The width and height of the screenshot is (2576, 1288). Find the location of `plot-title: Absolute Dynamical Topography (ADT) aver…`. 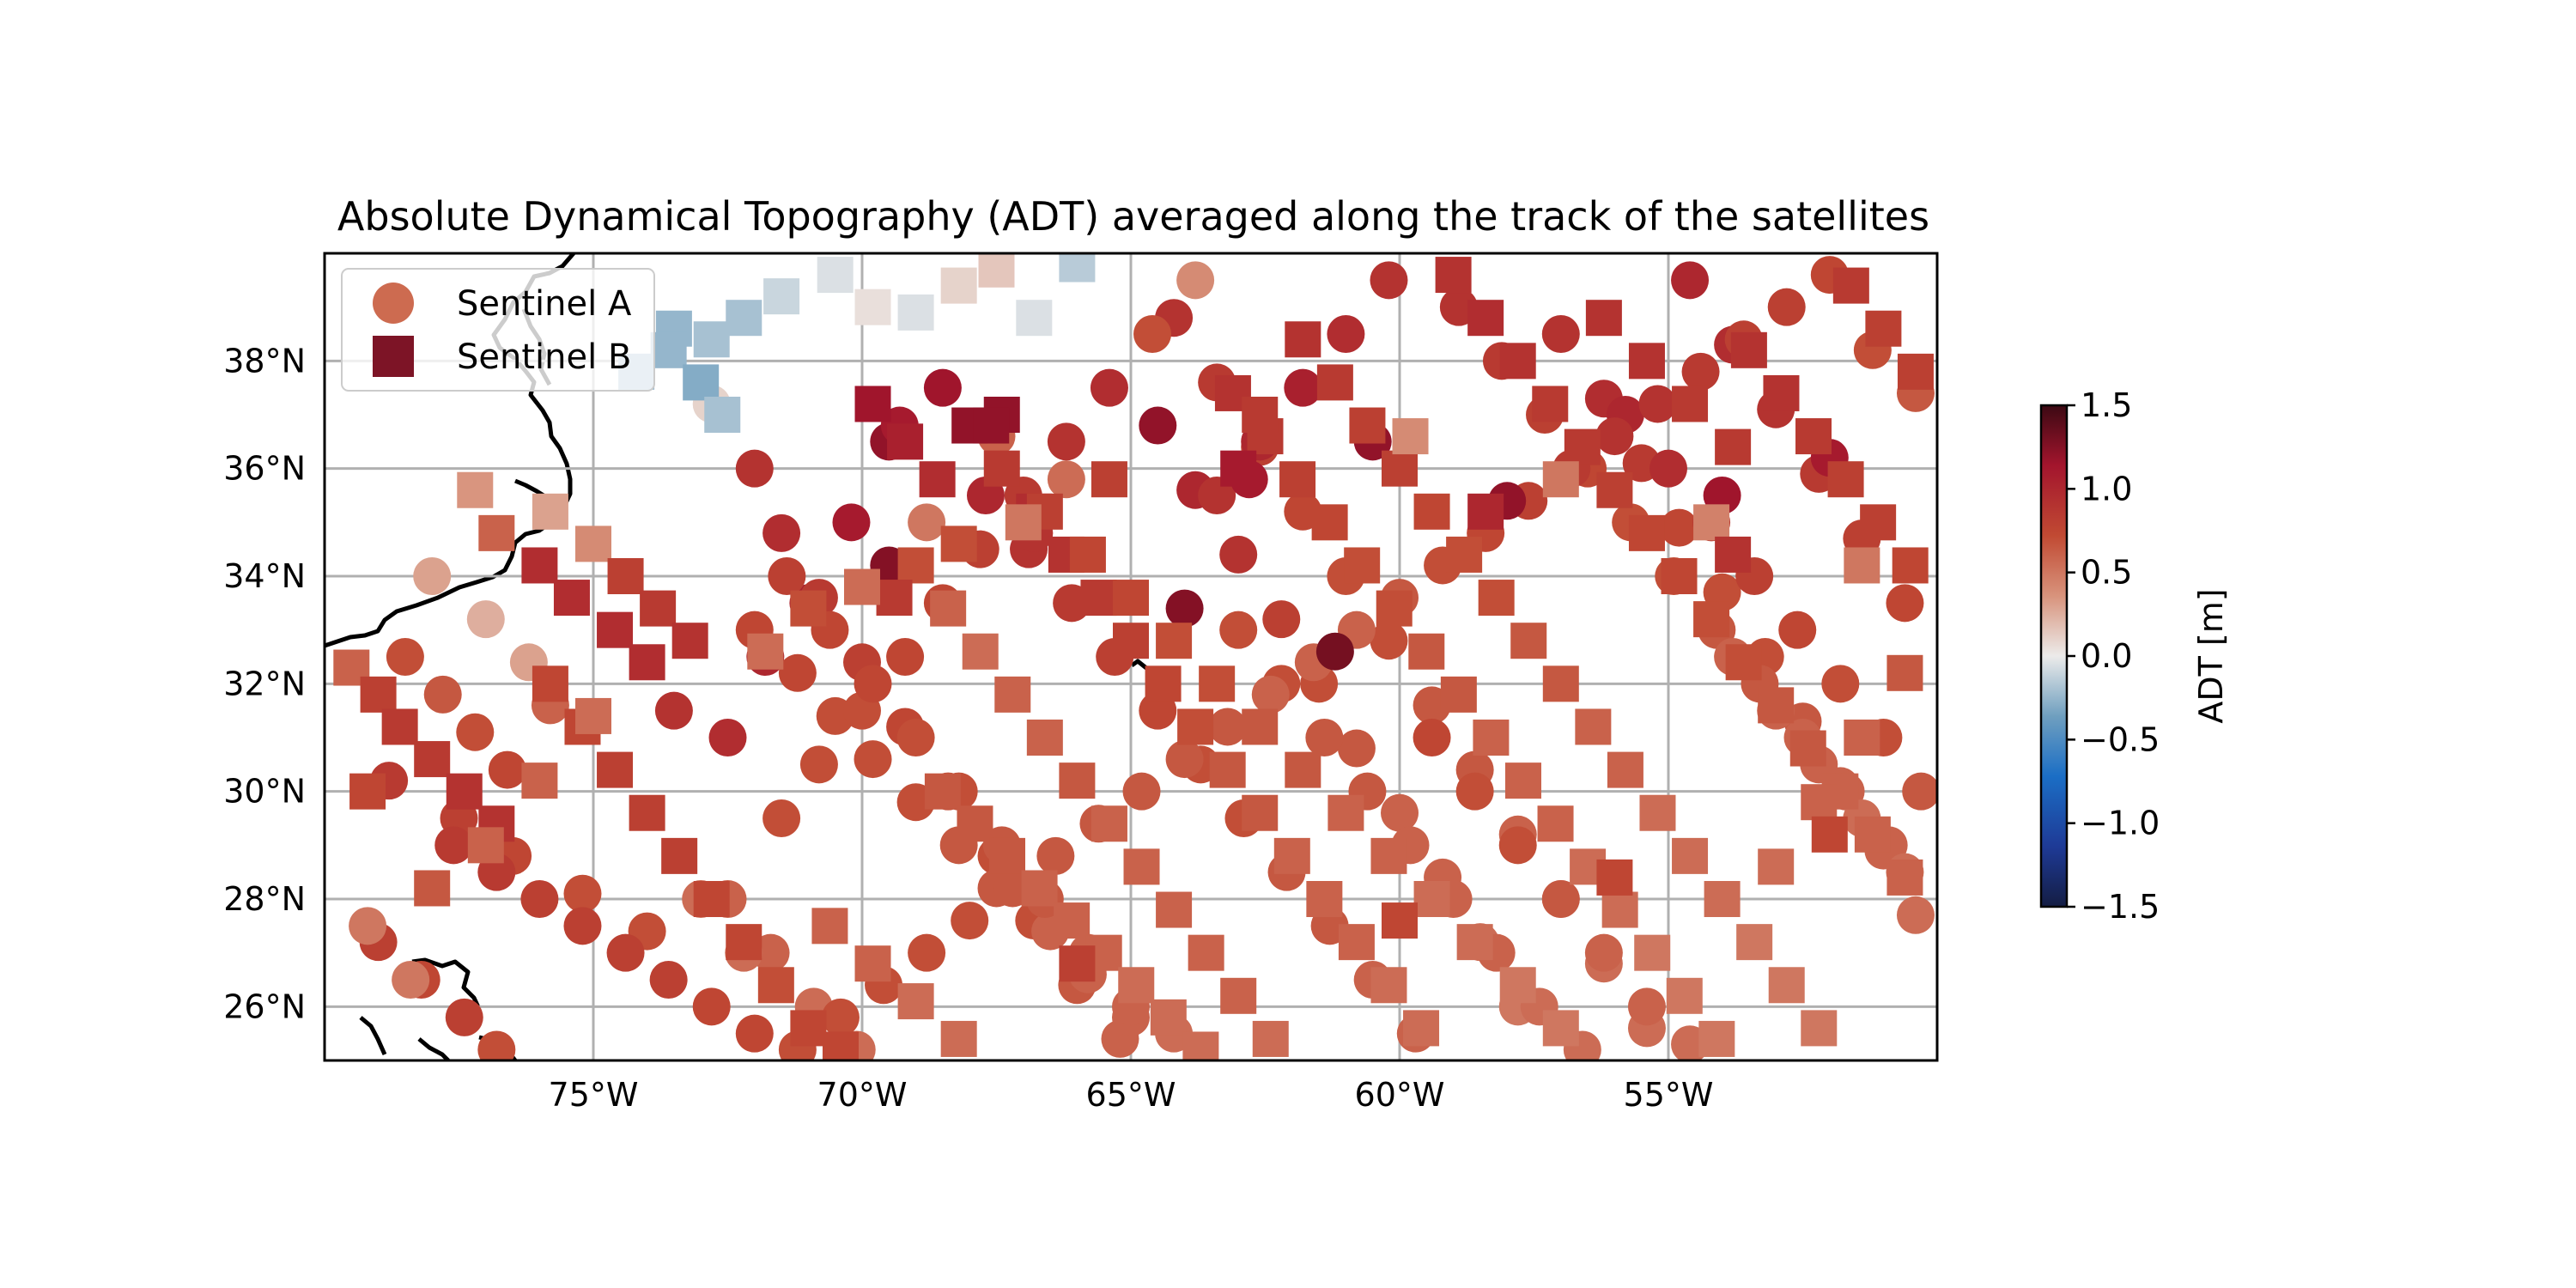

plot-title: Absolute Dynamical Topography (ADT) aver… is located at coordinates (1133, 217).